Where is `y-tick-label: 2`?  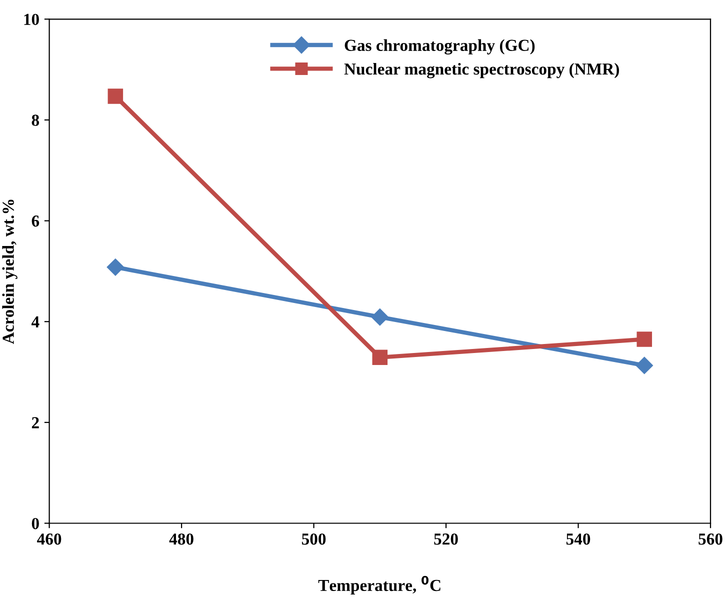
y-tick-label: 2 is located at coordinates (35, 422).